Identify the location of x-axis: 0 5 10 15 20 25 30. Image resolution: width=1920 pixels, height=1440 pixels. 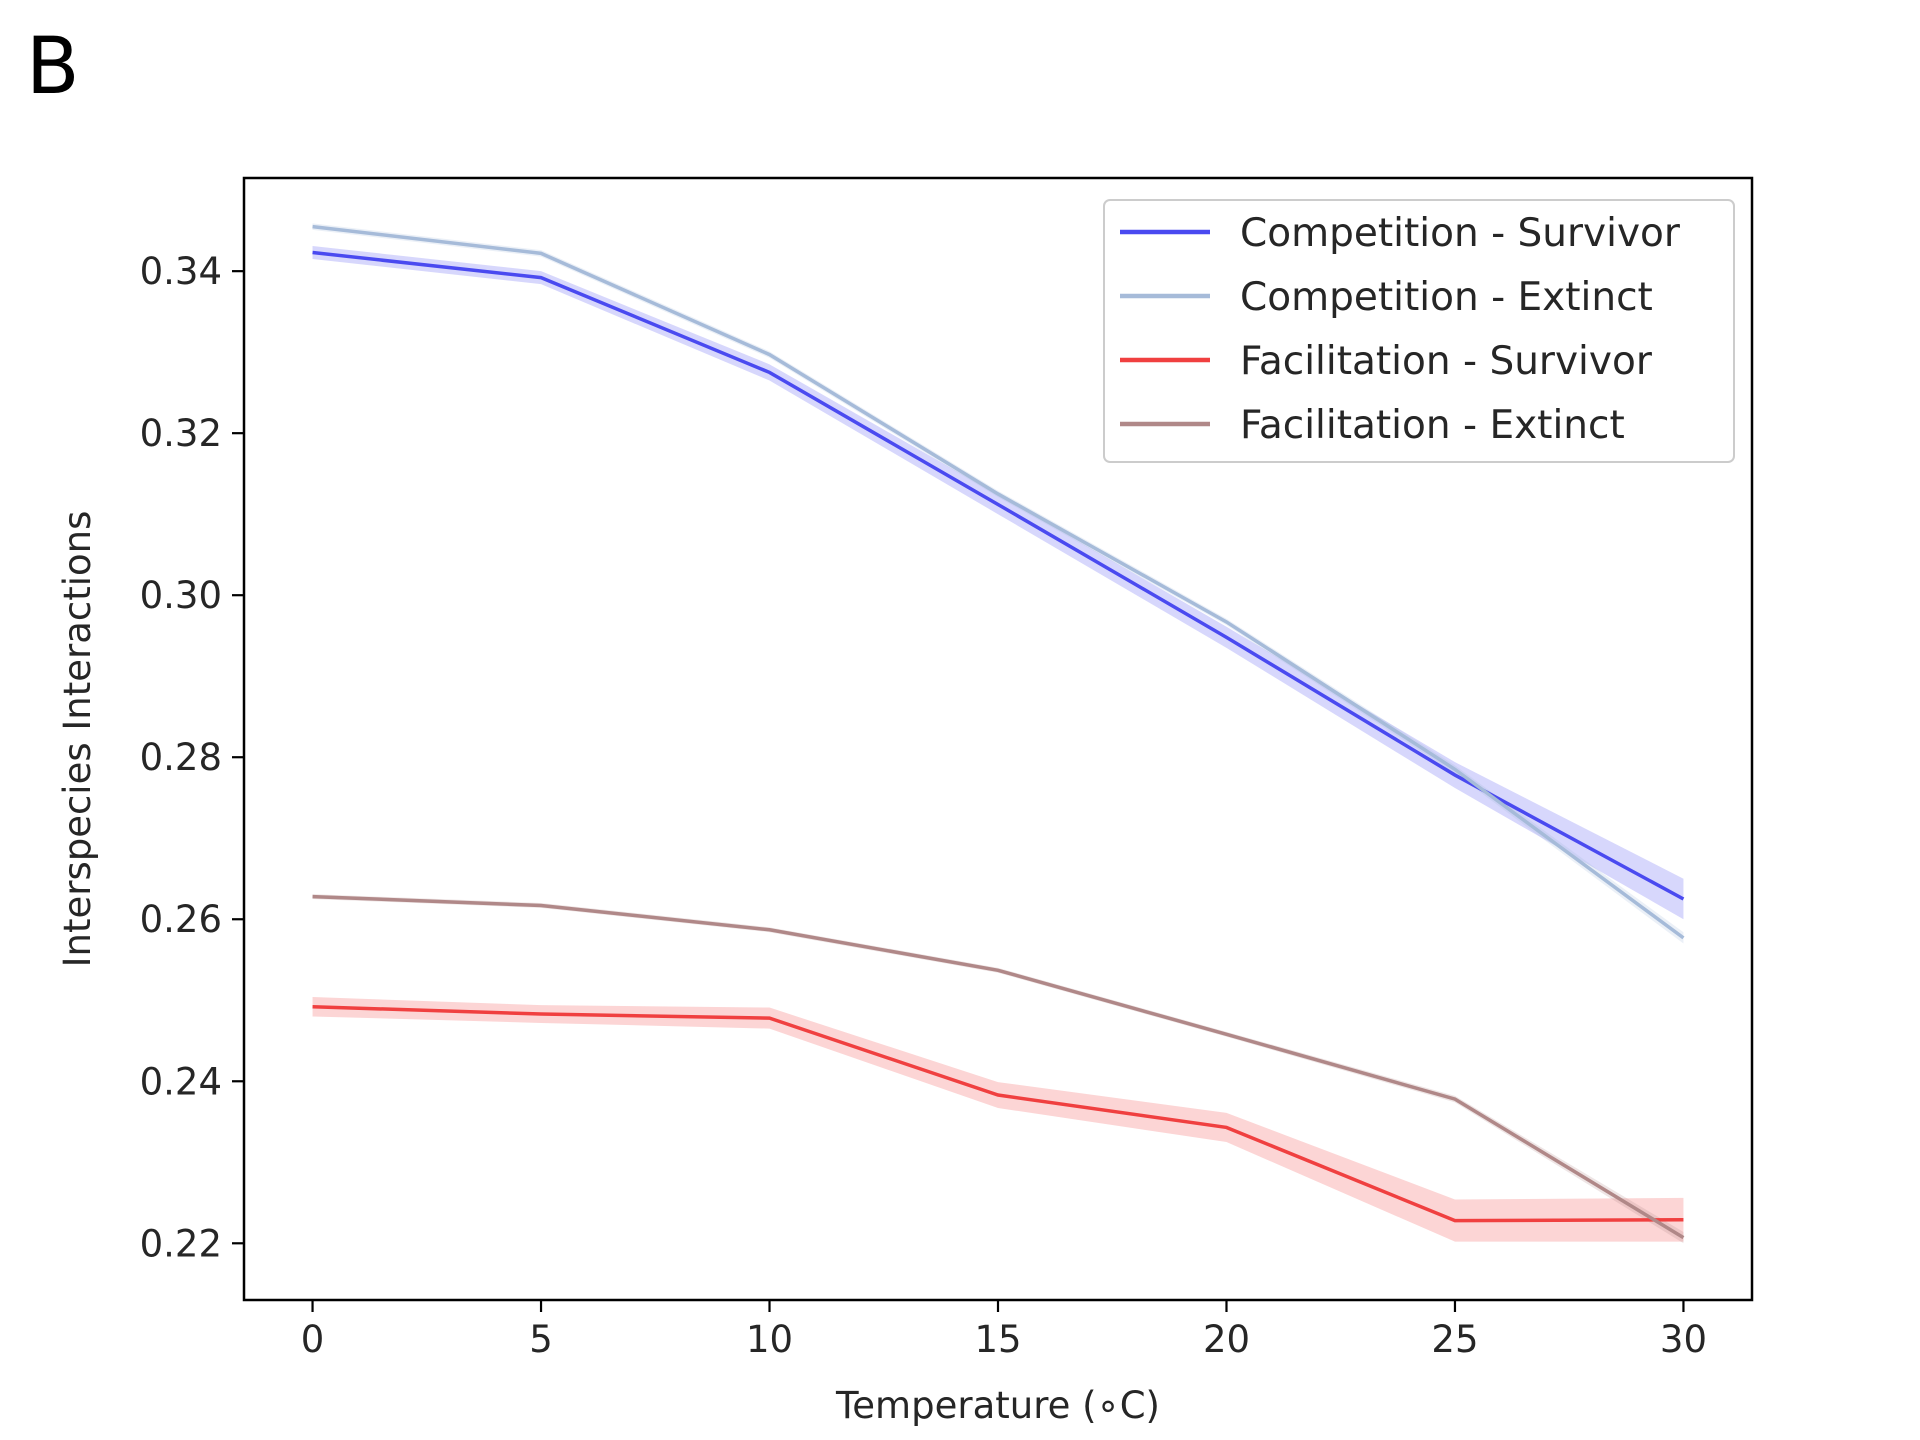
(1004, 1330).